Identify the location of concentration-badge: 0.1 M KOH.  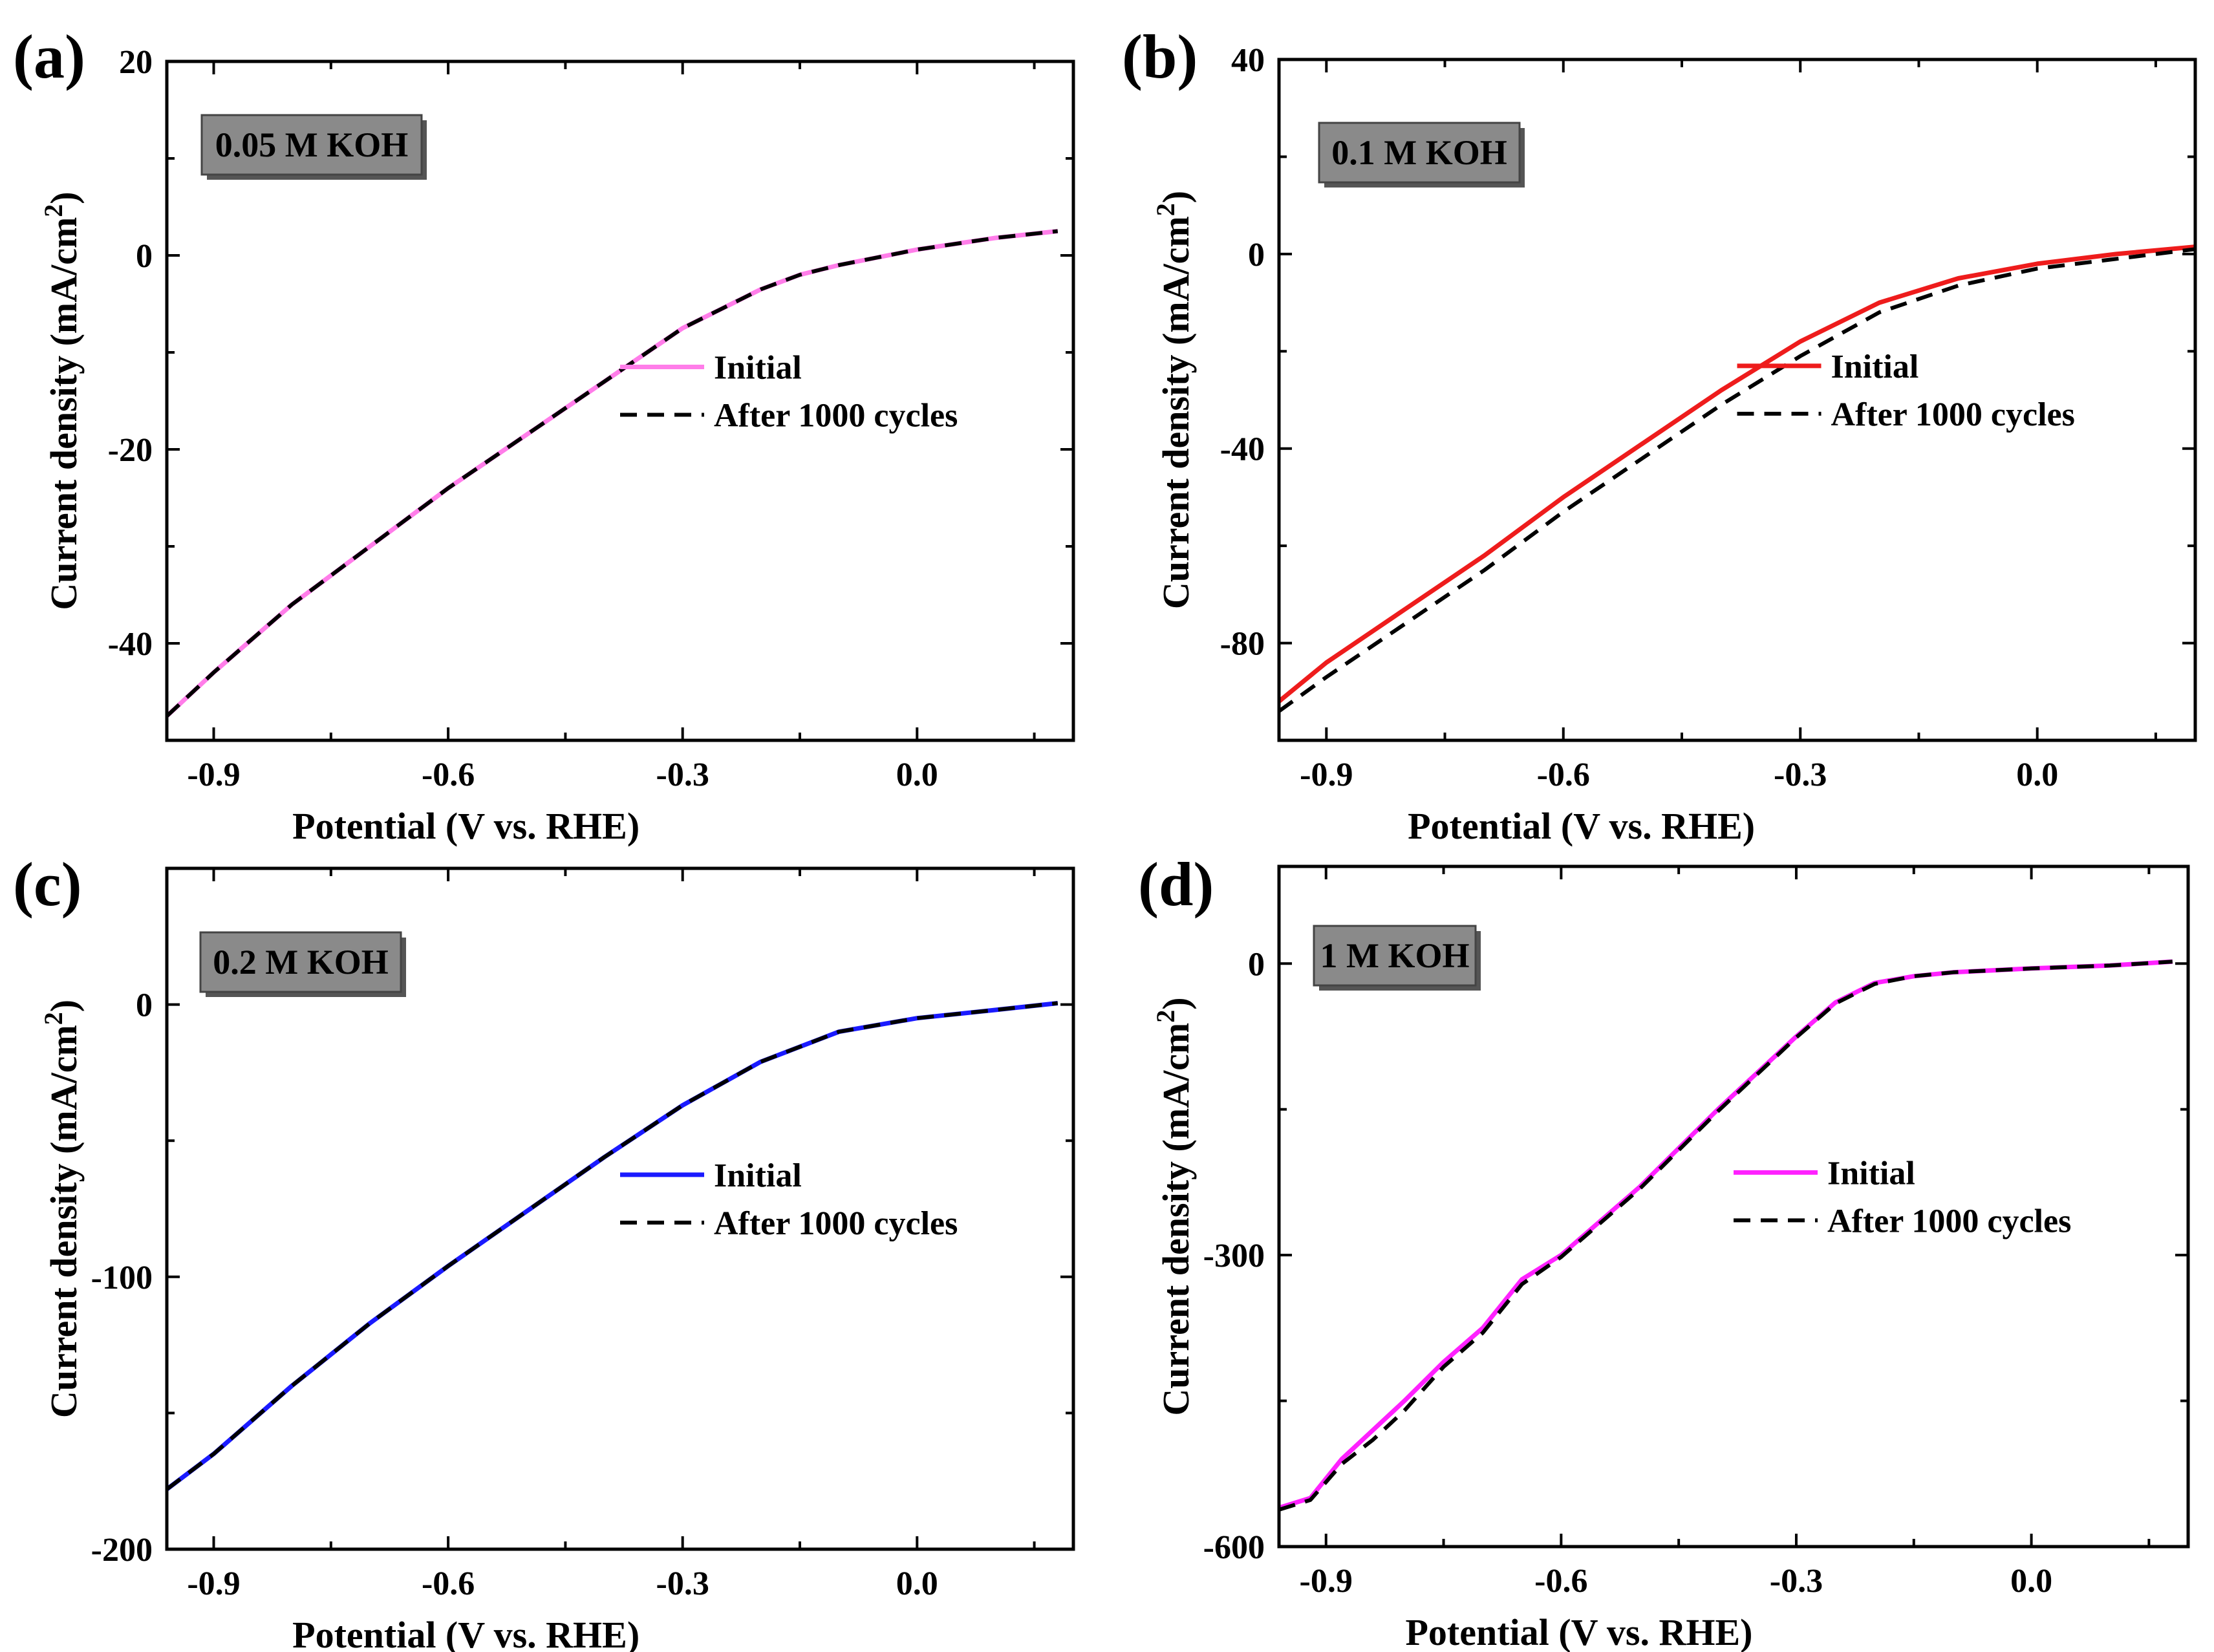
(1422, 155).